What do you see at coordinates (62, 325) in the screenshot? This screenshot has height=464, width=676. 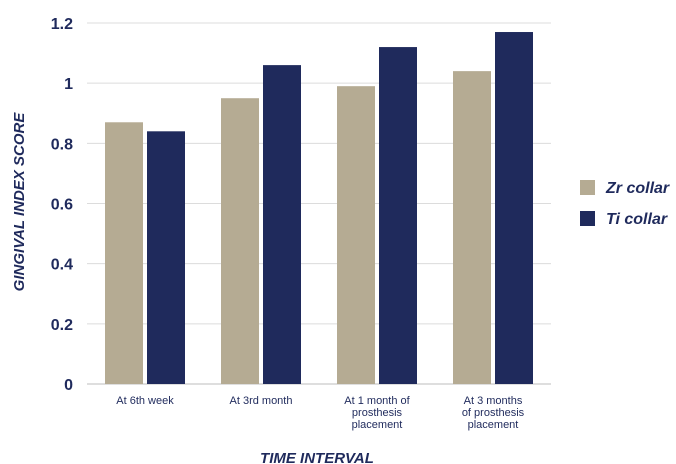 I see `y-tick-label: 0.2` at bounding box center [62, 325].